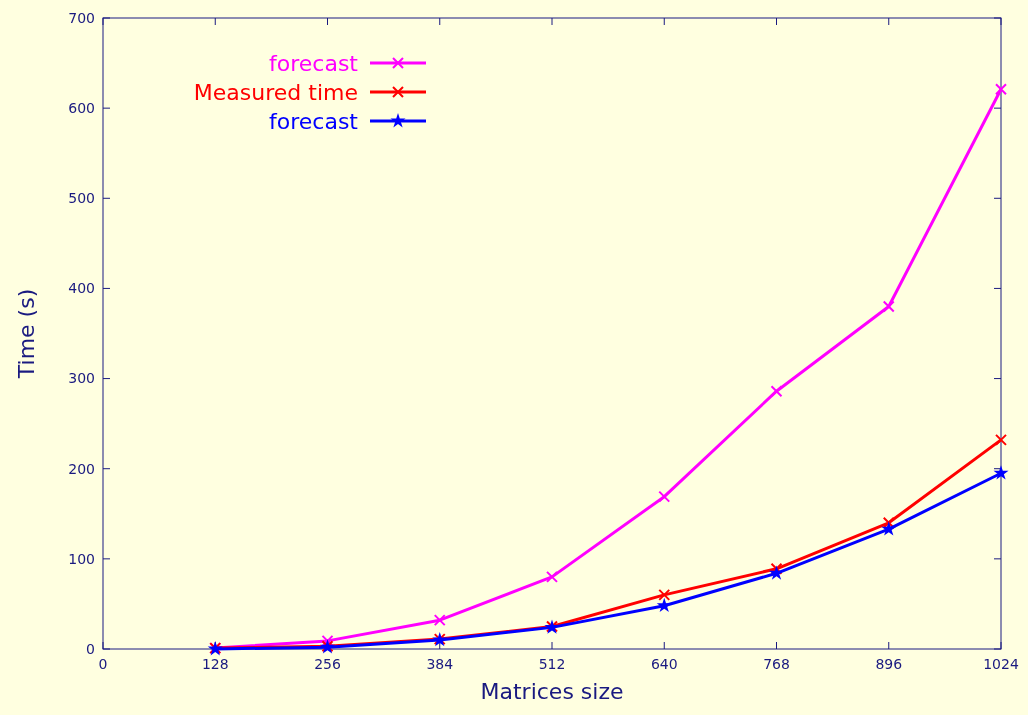  I want to click on y-tick-label: 300, so click(81, 378).